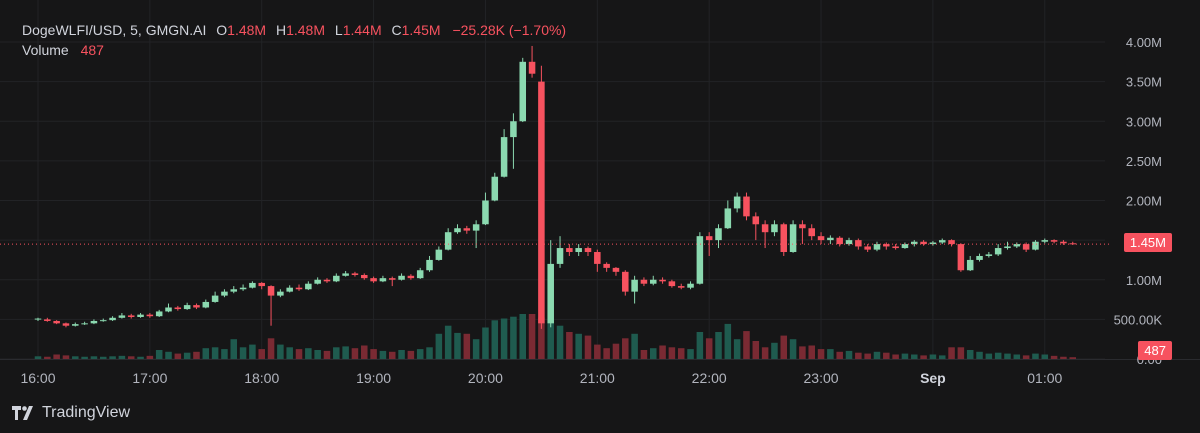  What do you see at coordinates (149, 378) in the screenshot?
I see `x-tick-label: 17:00` at bounding box center [149, 378].